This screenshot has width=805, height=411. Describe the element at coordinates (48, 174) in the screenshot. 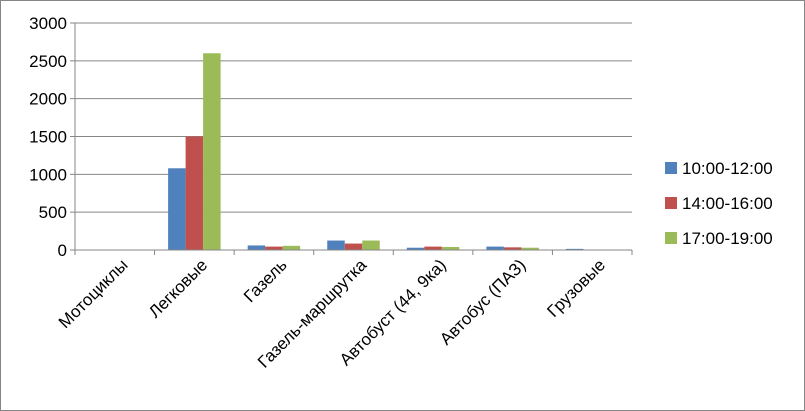

I see `y-tick-label: 1000` at that location.